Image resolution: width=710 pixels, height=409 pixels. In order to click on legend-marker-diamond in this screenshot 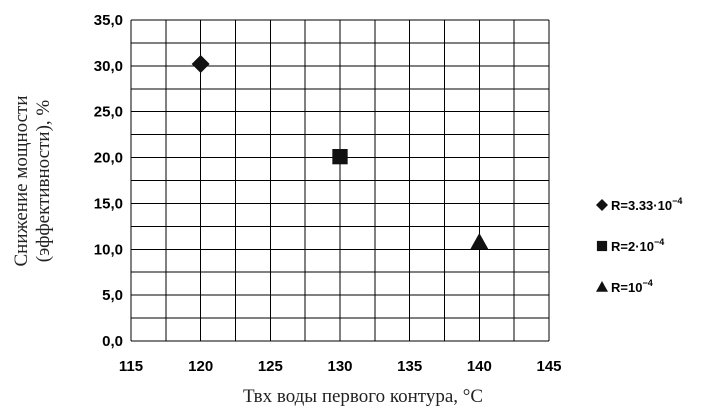, I will do `click(602, 205)`.